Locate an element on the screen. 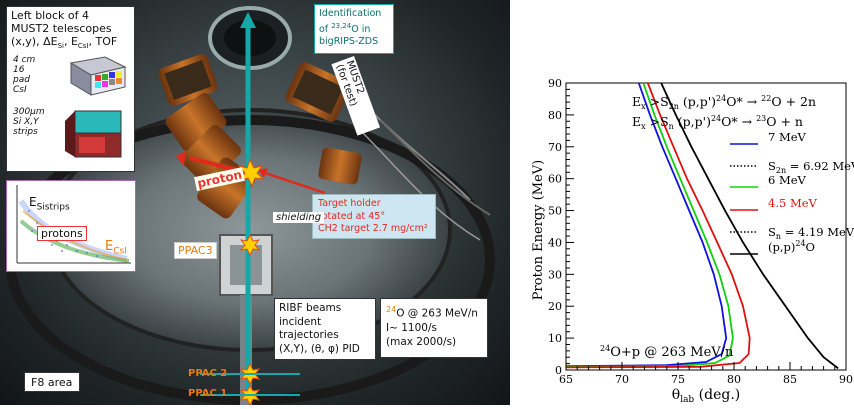 Image resolution: width=854 pixels, height=409 pixels. legend-label: Sn = 4.19 MeV is located at coordinates (811, 233).